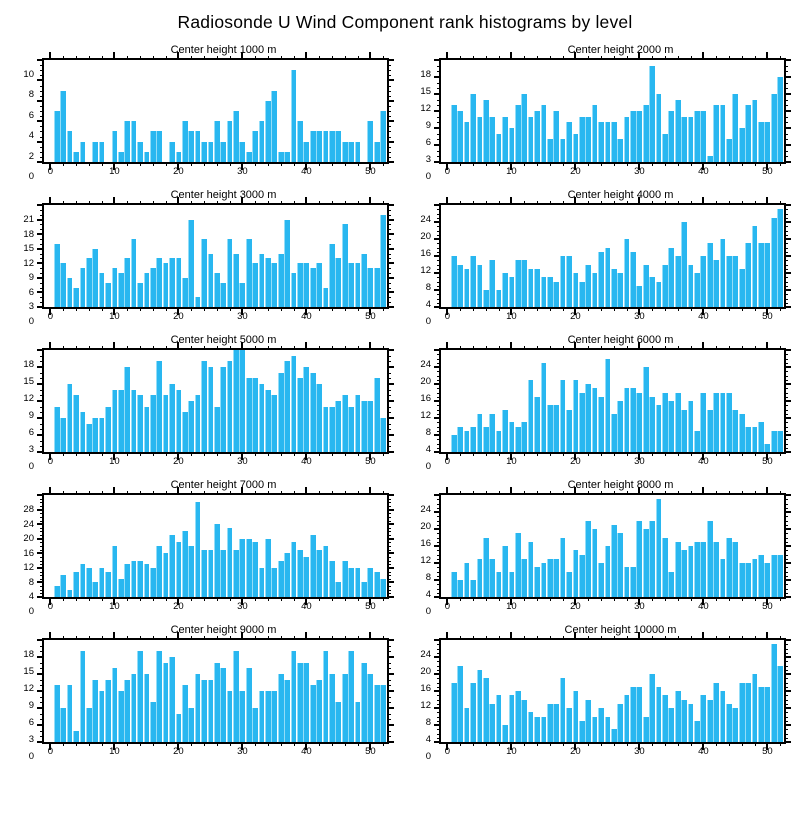 The image size is (810, 824). Describe the element at coordinates (31, 95) in the screenshot. I see `y-tick-label: 8` at that location.